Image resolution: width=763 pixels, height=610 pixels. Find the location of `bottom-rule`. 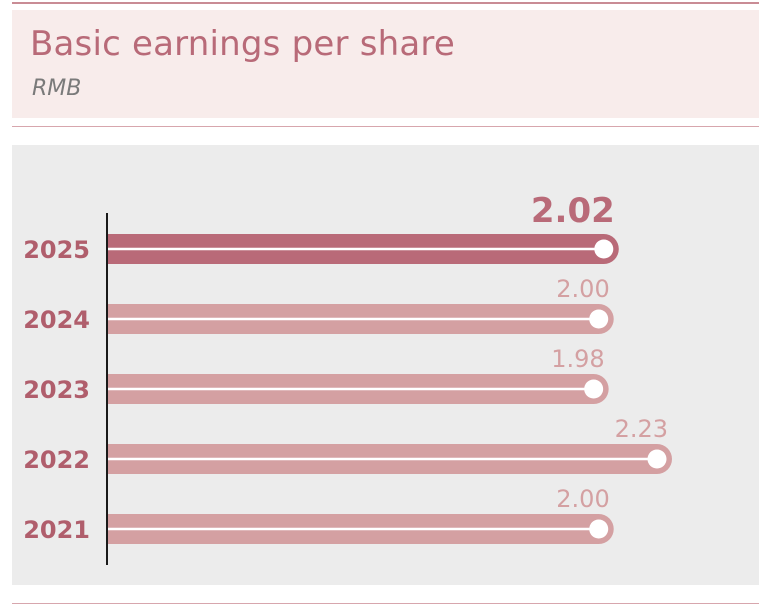

bottom-rule is located at coordinates (385, 603).